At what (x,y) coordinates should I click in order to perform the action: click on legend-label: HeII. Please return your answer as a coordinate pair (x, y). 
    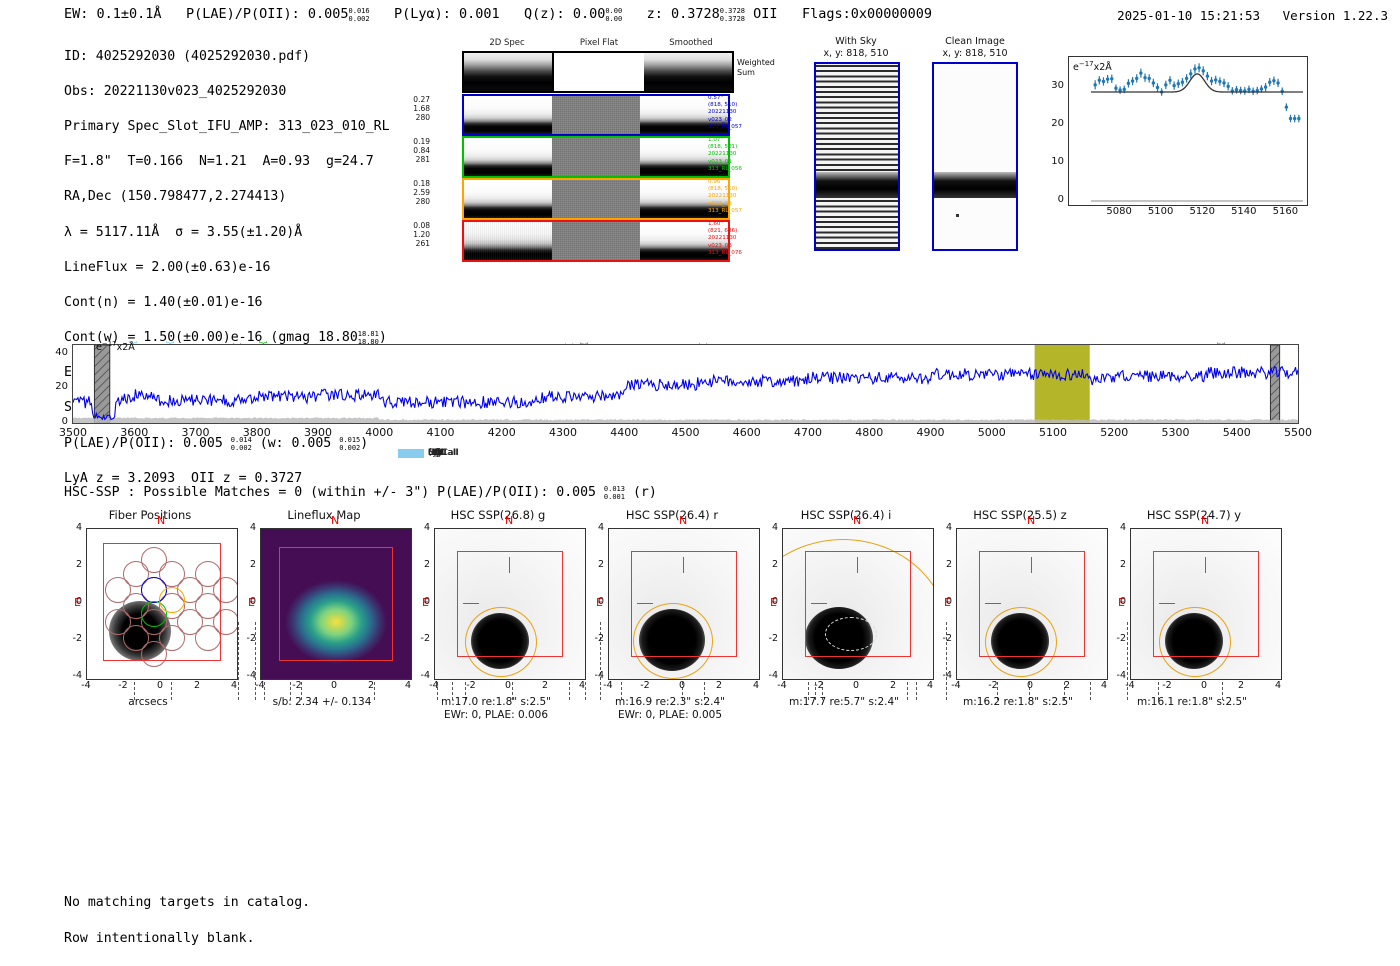
    Looking at the image, I should click on (437, 453).